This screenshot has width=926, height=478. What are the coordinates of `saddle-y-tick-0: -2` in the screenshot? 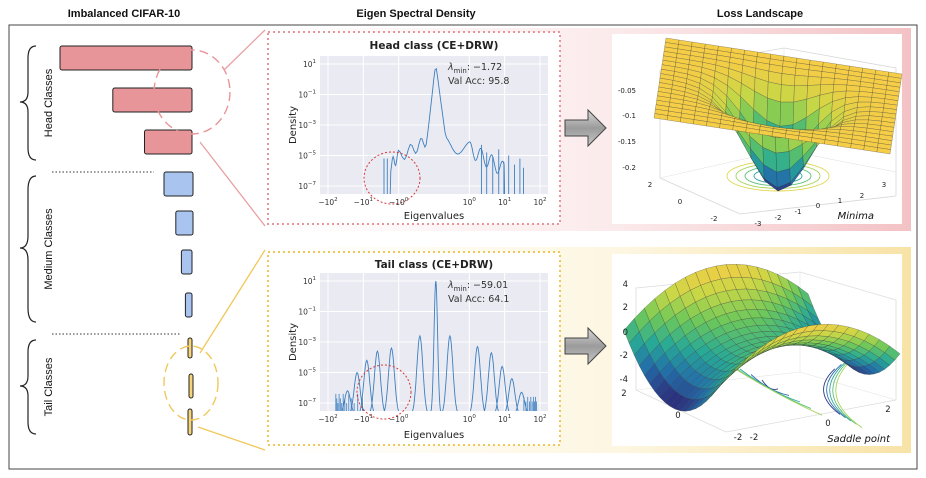 It's located at (754, 438).